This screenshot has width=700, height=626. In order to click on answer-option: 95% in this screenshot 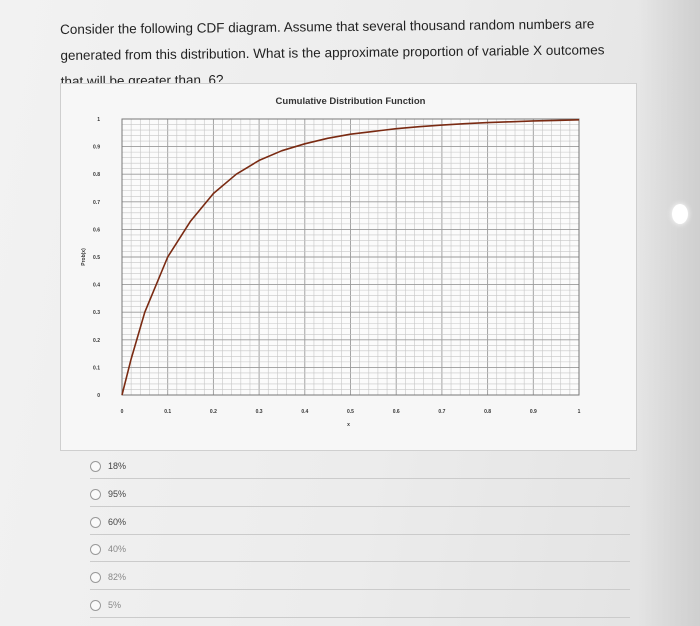, I will do `click(360, 494)`.